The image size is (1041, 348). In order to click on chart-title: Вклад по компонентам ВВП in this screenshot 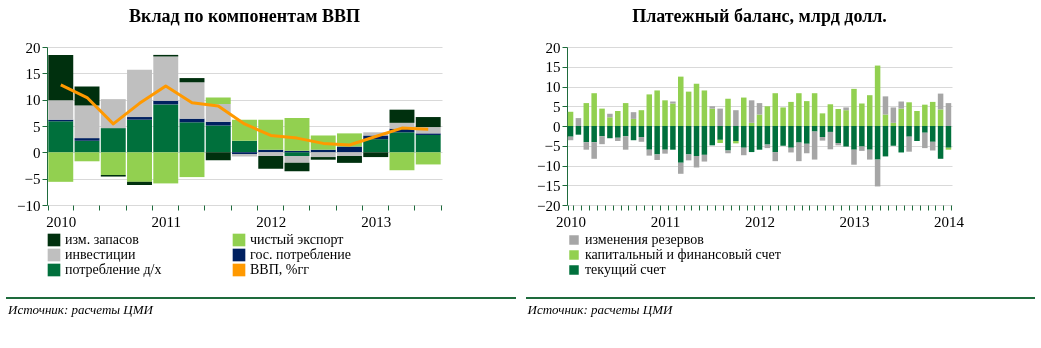, I will do `click(244, 16)`.